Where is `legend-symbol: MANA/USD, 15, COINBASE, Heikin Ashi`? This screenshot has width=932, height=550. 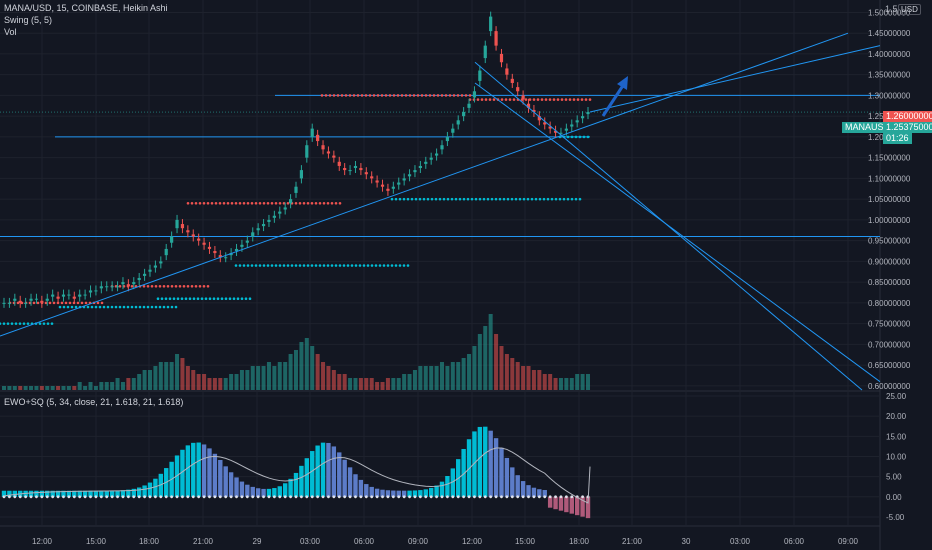 legend-symbol: MANA/USD, 15, COINBASE, Heikin Ashi is located at coordinates (86, 8).